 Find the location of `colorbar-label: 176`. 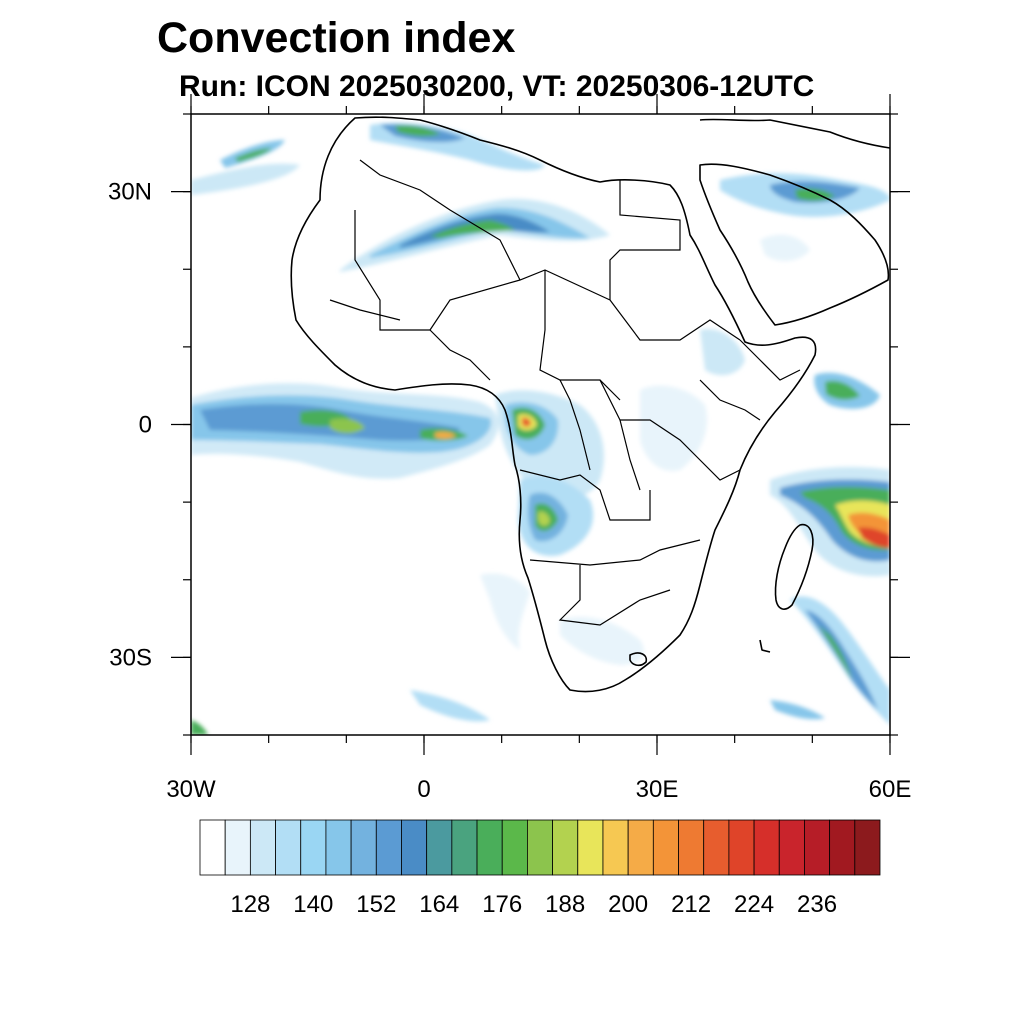

colorbar-label: 176 is located at coordinates (502, 904).